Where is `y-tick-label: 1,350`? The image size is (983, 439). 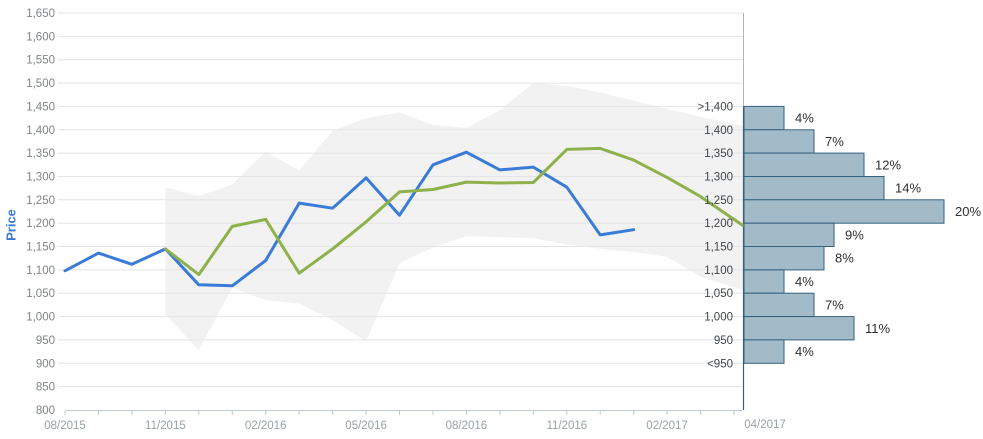 y-tick-label: 1,350 is located at coordinates (40, 154).